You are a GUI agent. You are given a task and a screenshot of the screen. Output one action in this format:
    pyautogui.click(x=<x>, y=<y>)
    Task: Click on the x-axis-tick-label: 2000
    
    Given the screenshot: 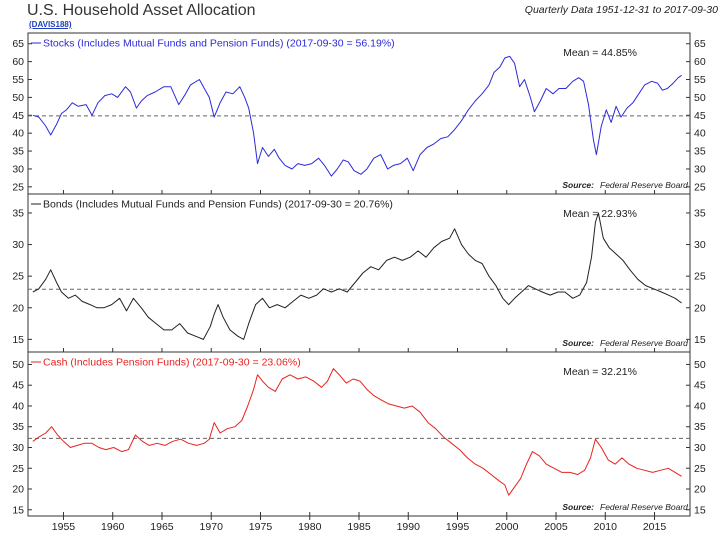 What is the action you would take?
    pyautogui.click(x=507, y=527)
    